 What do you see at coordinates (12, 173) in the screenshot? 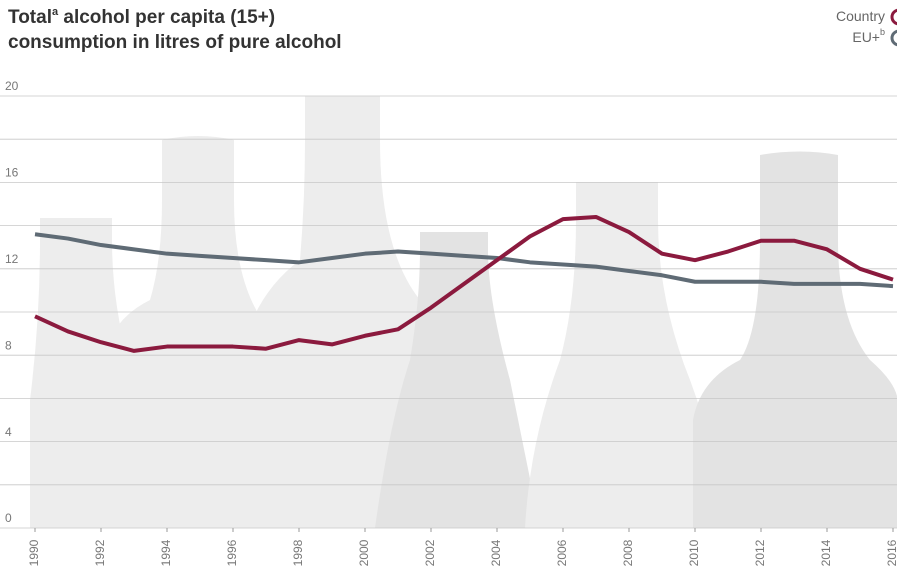
I see `y-tick-label: 16` at bounding box center [12, 173].